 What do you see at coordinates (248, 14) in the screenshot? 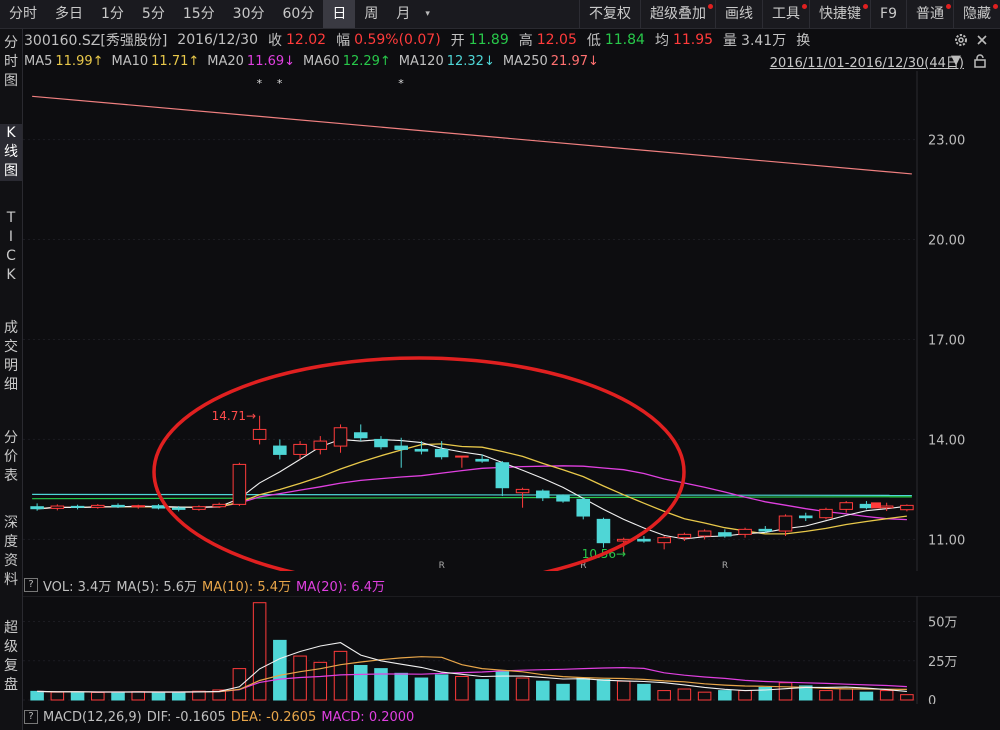
I see `period-tab-5: 30分` at bounding box center [248, 14].